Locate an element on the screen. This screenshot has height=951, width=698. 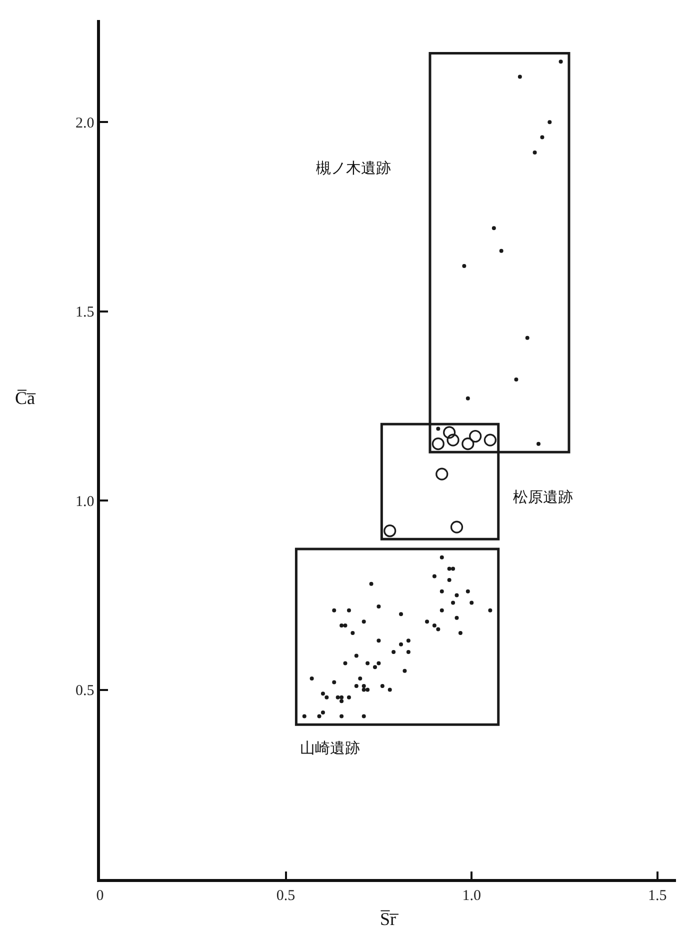
y-axis-title: C̅a̅ is located at coordinates (25, 398).